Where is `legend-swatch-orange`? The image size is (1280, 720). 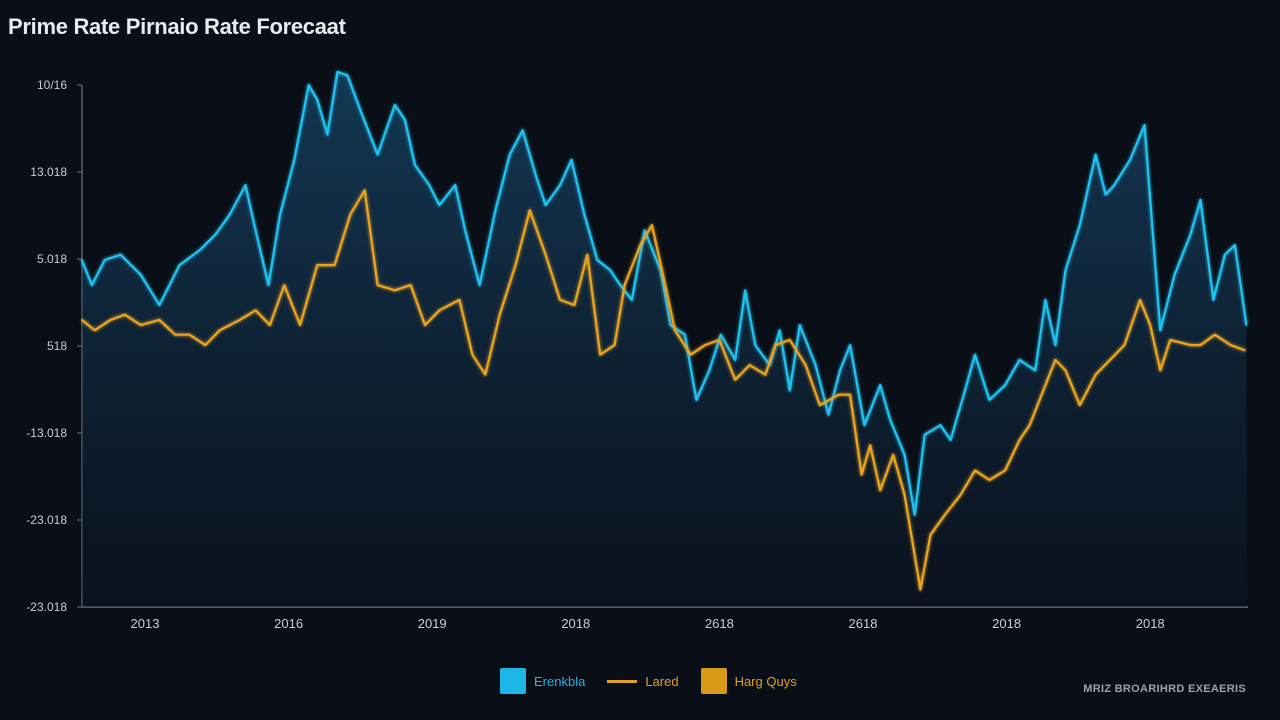 legend-swatch-orange is located at coordinates (713, 681).